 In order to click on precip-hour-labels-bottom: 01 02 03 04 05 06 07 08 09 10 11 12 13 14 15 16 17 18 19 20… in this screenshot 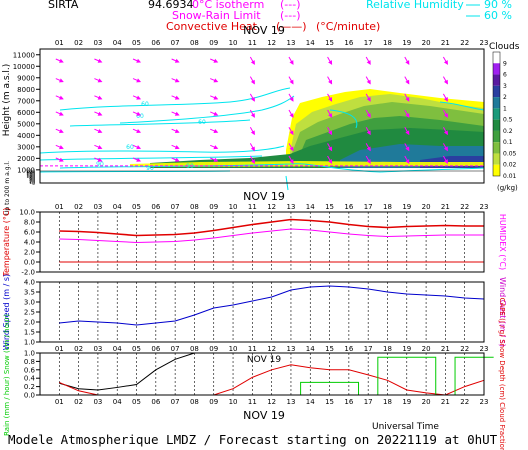, I will do `click(272, 402)`.